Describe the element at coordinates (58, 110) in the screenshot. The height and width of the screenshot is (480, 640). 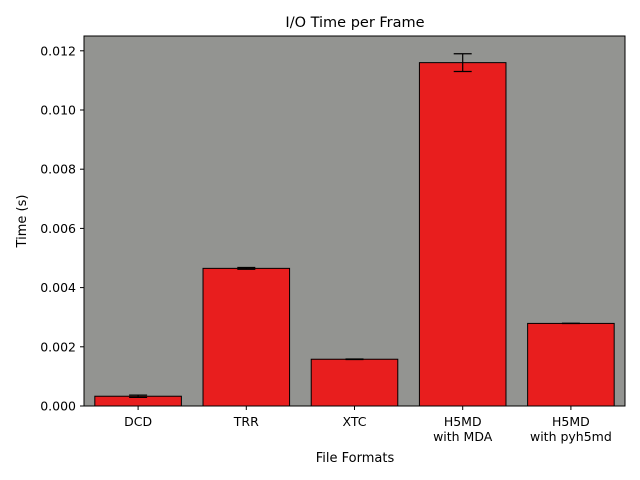
I see `y-tick-label: 0.010` at that location.